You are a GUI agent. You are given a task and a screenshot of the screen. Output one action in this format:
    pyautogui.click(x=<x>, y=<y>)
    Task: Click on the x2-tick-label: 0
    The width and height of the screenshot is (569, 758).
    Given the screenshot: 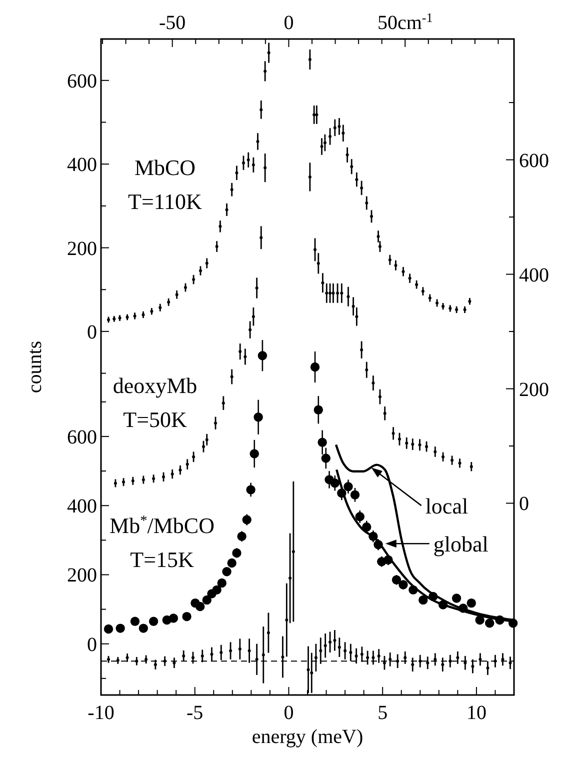 What is the action you would take?
    pyautogui.click(x=289, y=23)
    